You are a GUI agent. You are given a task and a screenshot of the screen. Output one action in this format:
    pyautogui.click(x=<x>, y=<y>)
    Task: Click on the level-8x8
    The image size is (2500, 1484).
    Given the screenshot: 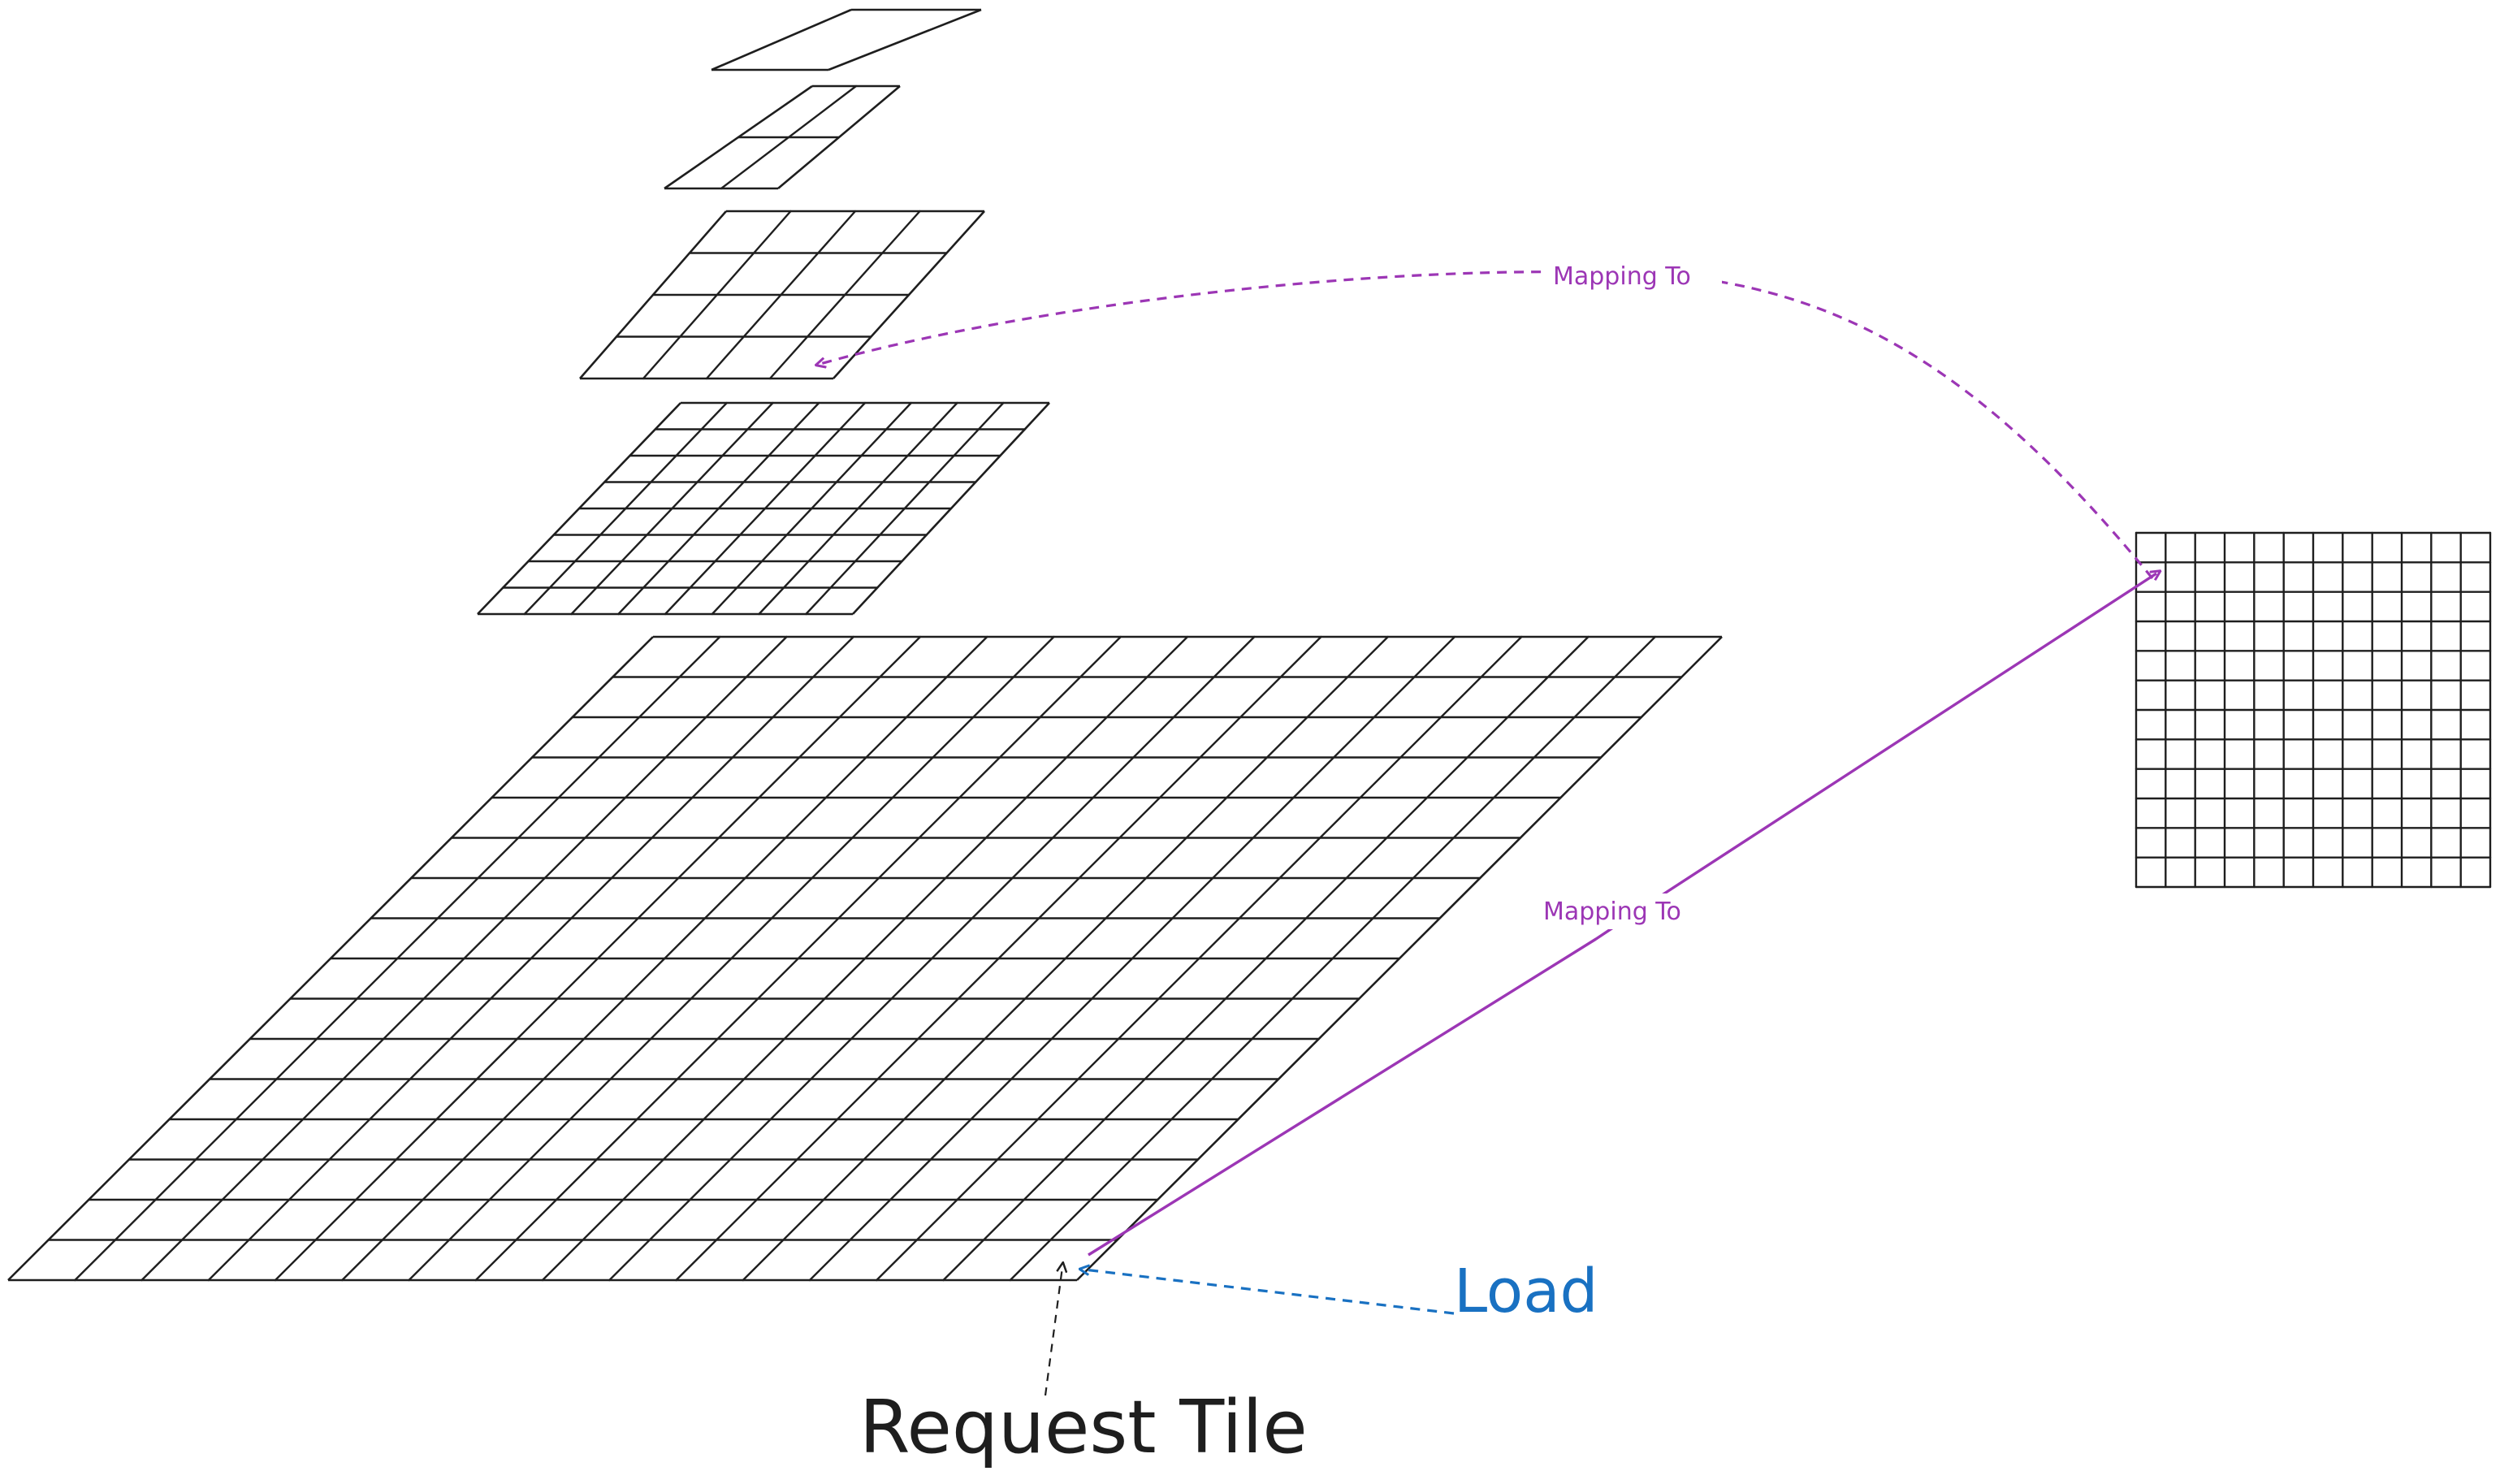 What is the action you would take?
    pyautogui.click(x=763, y=508)
    